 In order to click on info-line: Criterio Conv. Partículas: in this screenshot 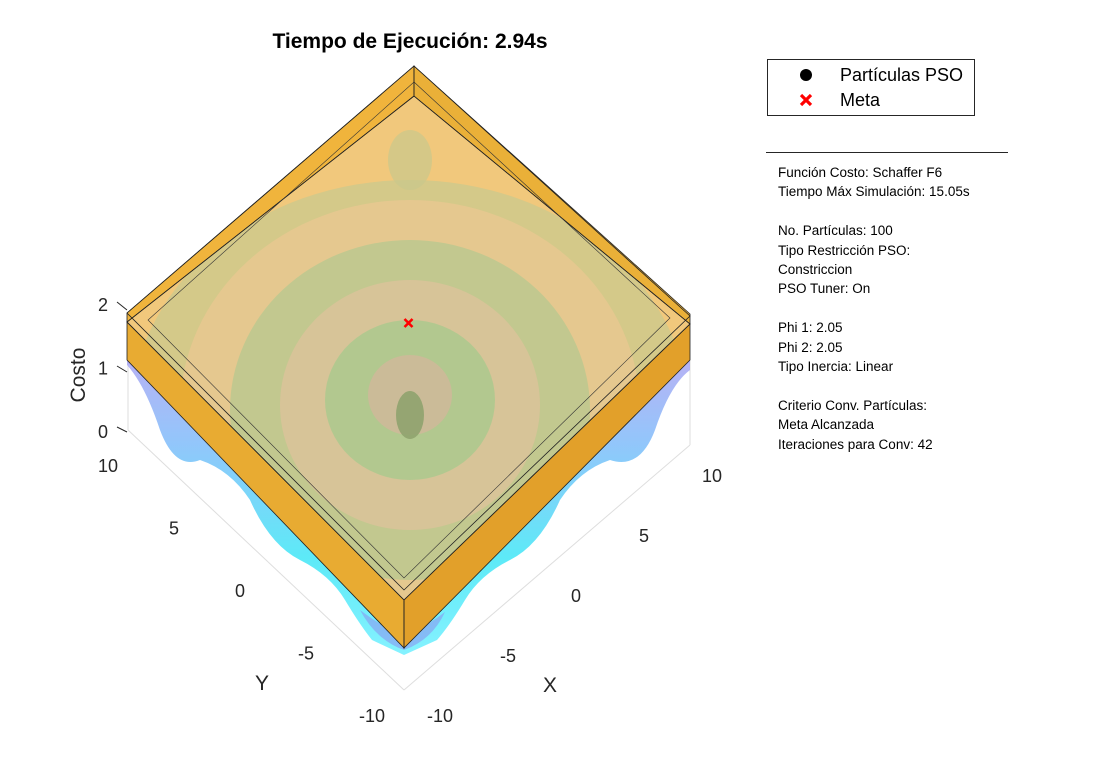, I will do `click(853, 405)`.